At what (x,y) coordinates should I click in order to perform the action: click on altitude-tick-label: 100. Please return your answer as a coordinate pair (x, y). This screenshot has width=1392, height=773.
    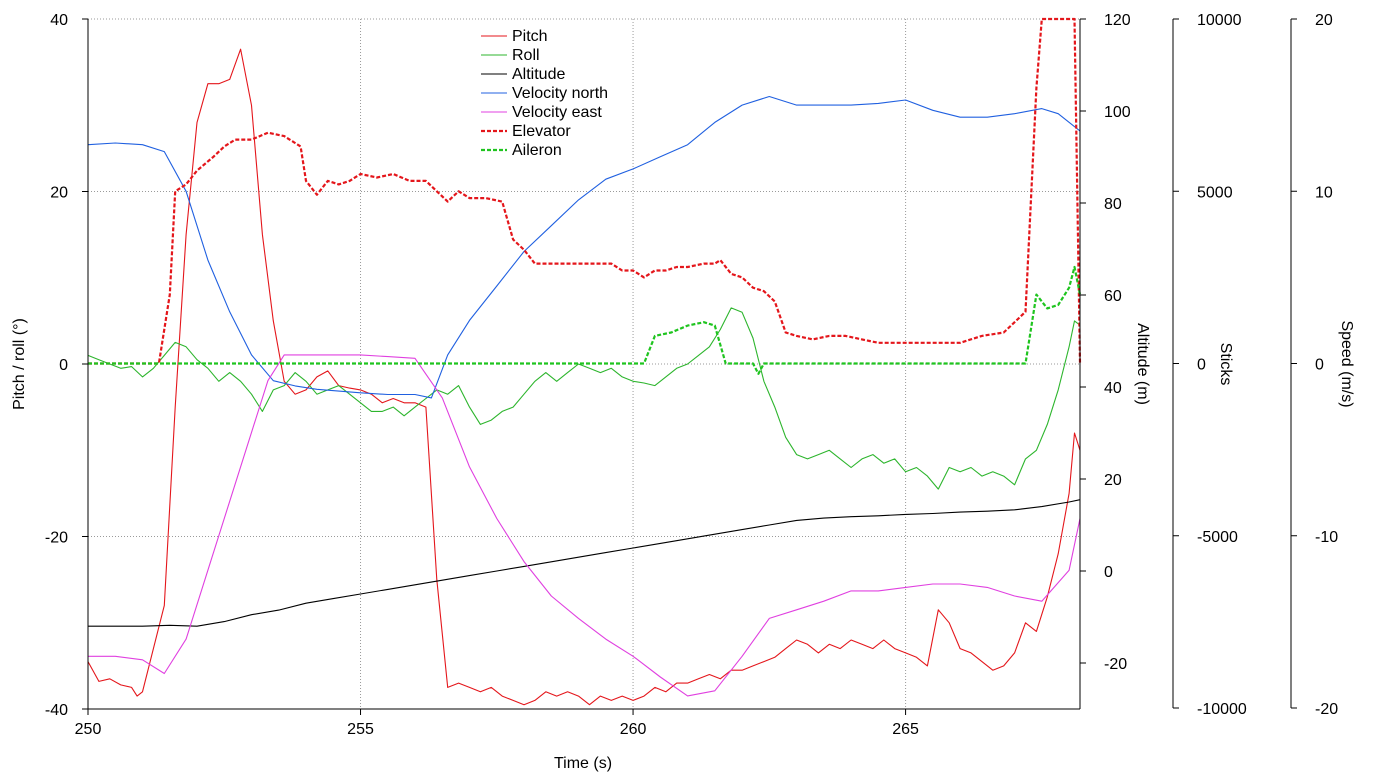
    Looking at the image, I should click on (1117, 112).